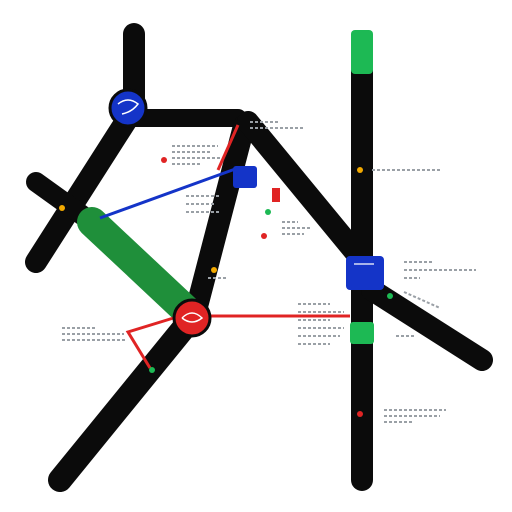 This screenshot has width=512, height=512. I want to click on red-connector-left, so click(153, 341).